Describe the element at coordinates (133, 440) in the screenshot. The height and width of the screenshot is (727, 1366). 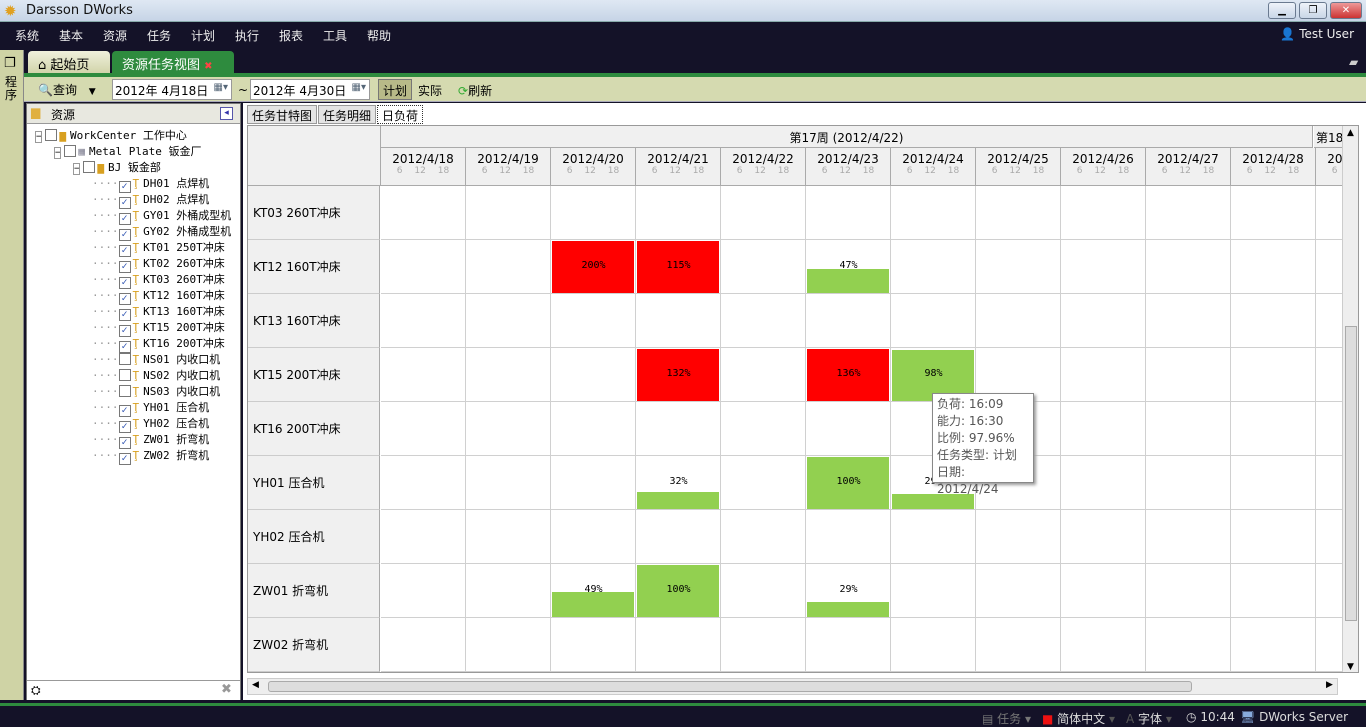
I see `tree-node: ···· ✓ Ţ ZW01 折弯机` at that location.